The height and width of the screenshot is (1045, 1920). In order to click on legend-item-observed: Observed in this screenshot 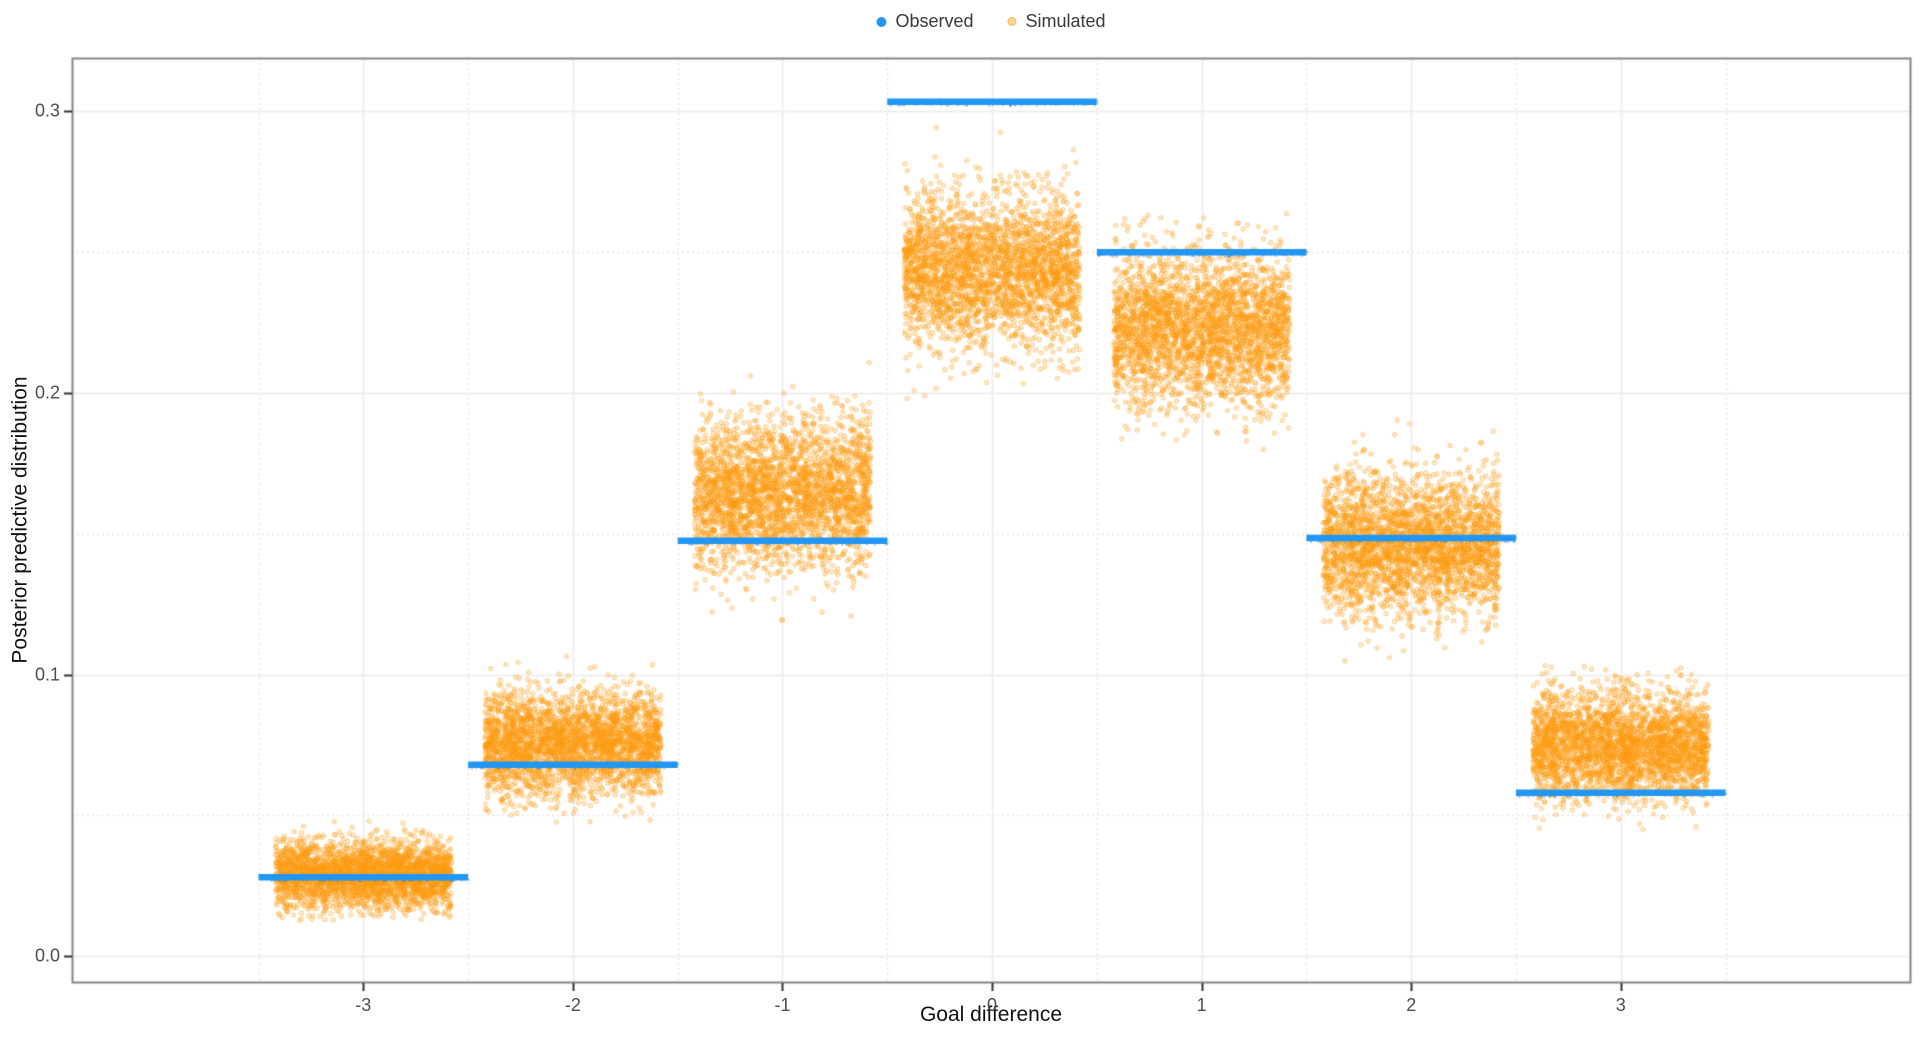, I will do `click(925, 21)`.